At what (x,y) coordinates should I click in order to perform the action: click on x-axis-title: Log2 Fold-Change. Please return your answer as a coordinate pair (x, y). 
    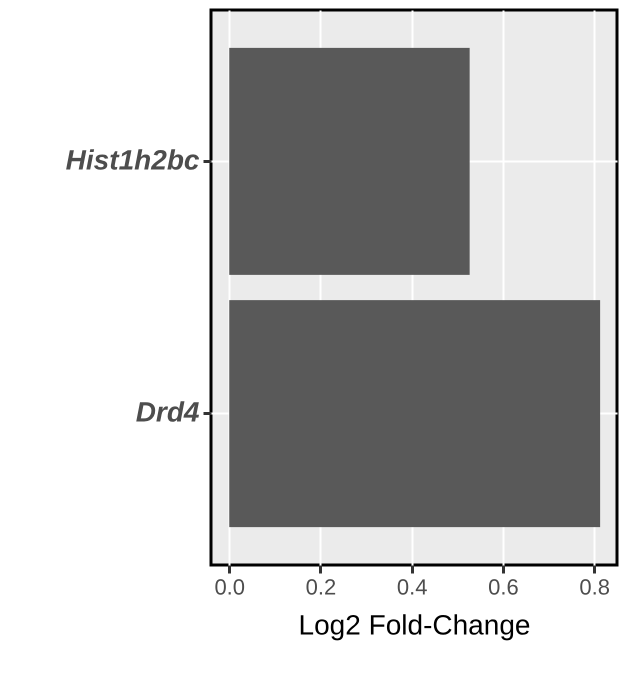
    Looking at the image, I should click on (414, 625).